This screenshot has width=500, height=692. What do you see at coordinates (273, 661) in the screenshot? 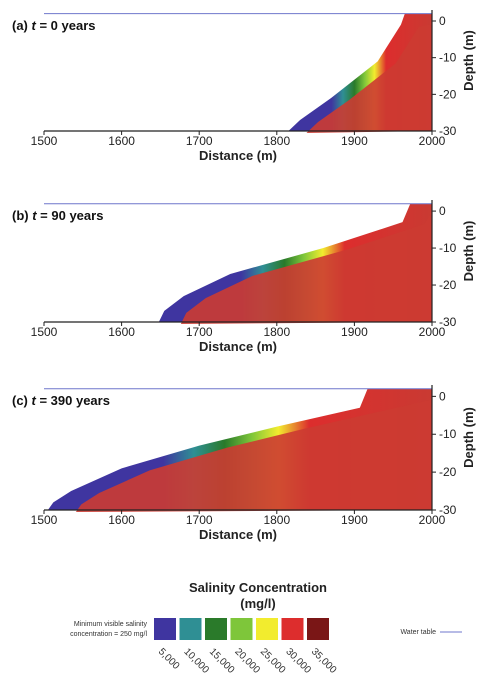
I see `legend-swatch-label: 25,000` at bounding box center [273, 661].